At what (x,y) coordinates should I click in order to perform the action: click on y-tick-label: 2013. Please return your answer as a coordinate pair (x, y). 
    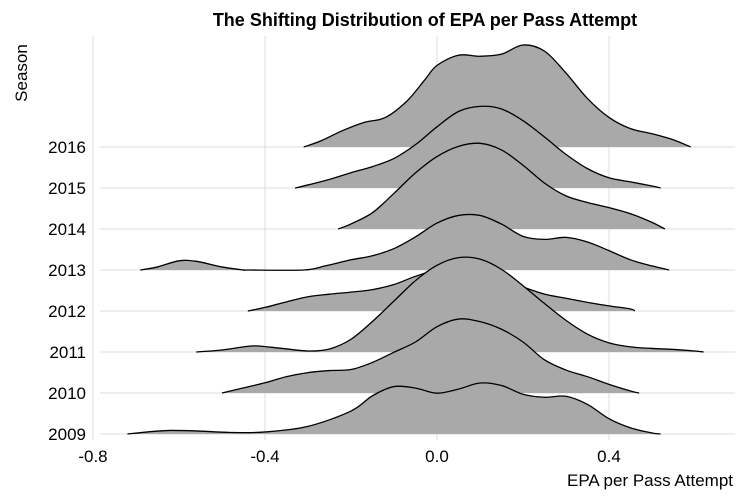
    Looking at the image, I should click on (67, 270).